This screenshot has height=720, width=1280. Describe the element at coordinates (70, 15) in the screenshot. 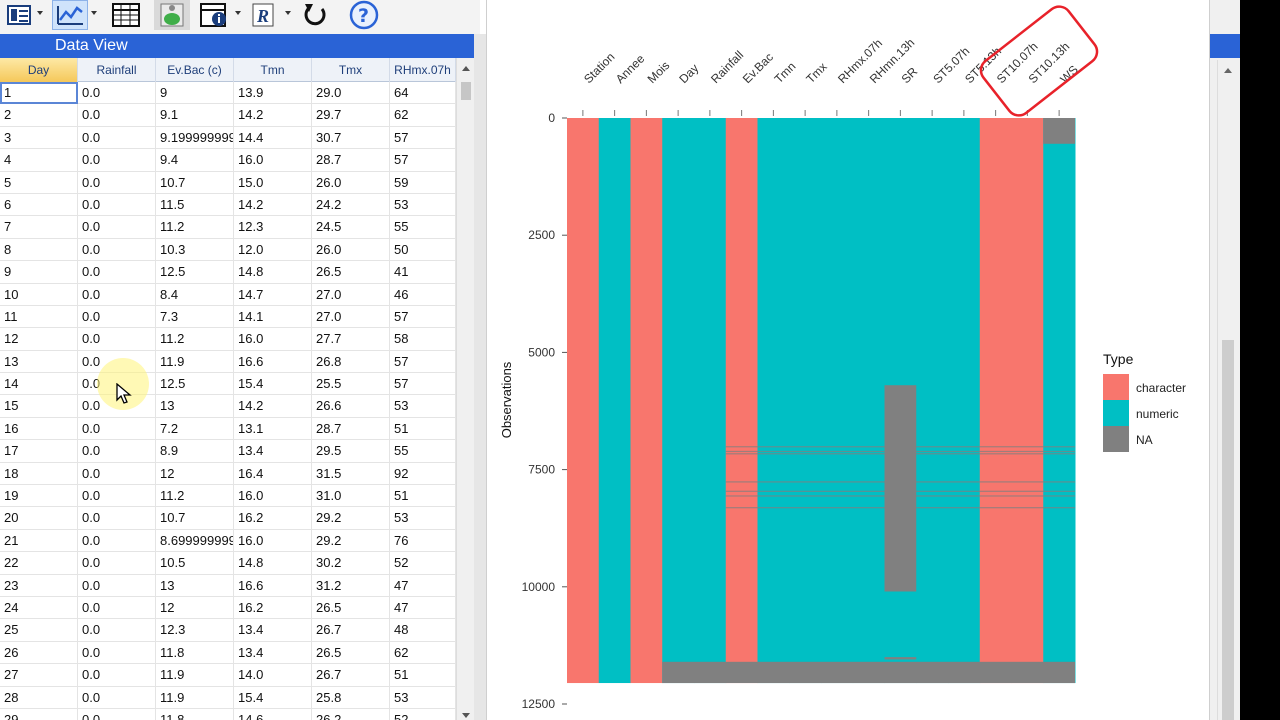

I see `graph-icon` at that location.